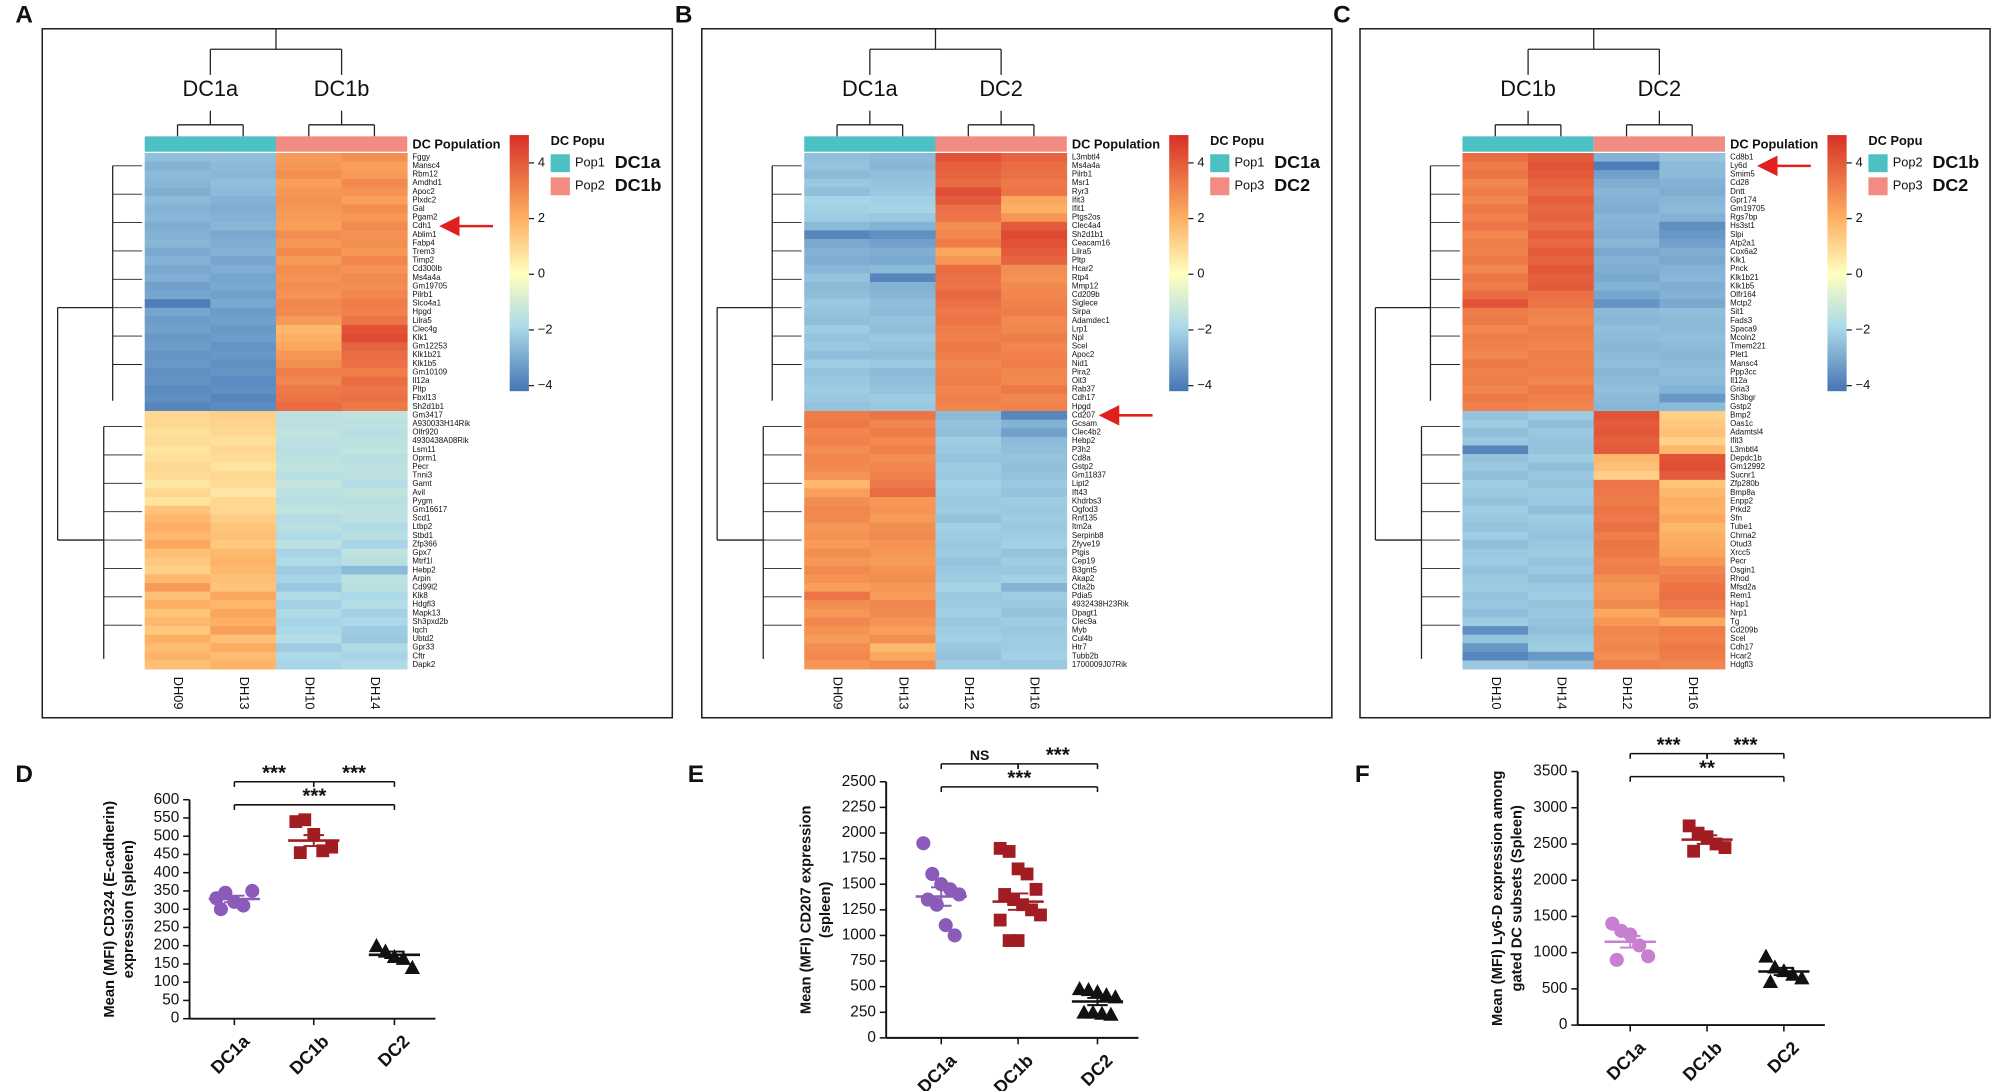 This screenshot has width=2008, height=1091. What do you see at coordinates (423, 604) in the screenshot?
I see `gene-label: Hdgfl3` at bounding box center [423, 604].